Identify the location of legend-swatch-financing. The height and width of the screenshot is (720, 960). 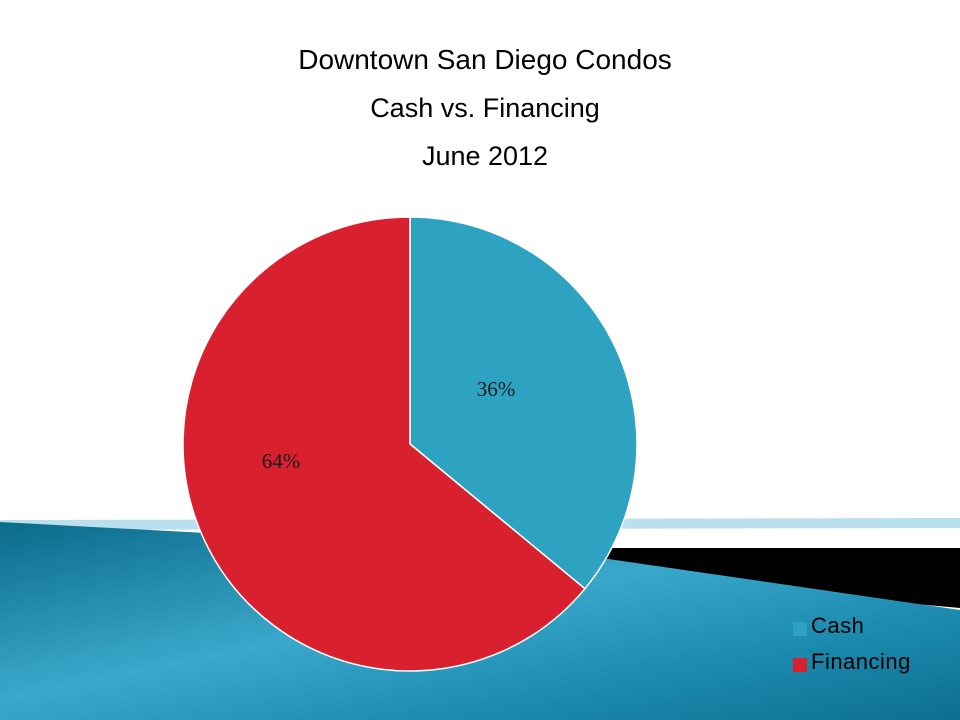
(800, 665).